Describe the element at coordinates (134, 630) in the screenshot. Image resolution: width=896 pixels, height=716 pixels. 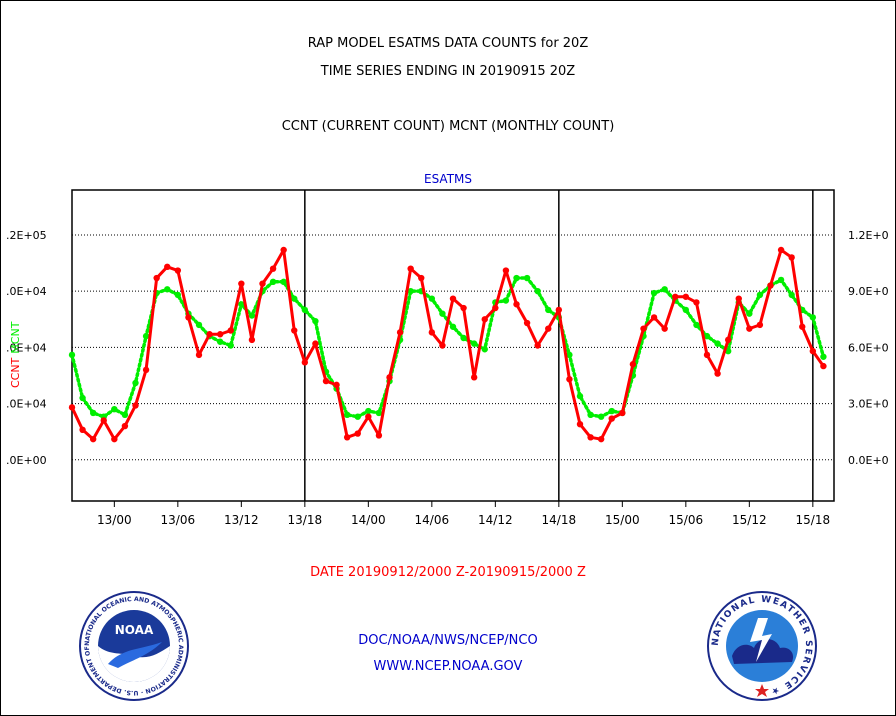
I see `noaa-logo-text: NOAA` at that location.